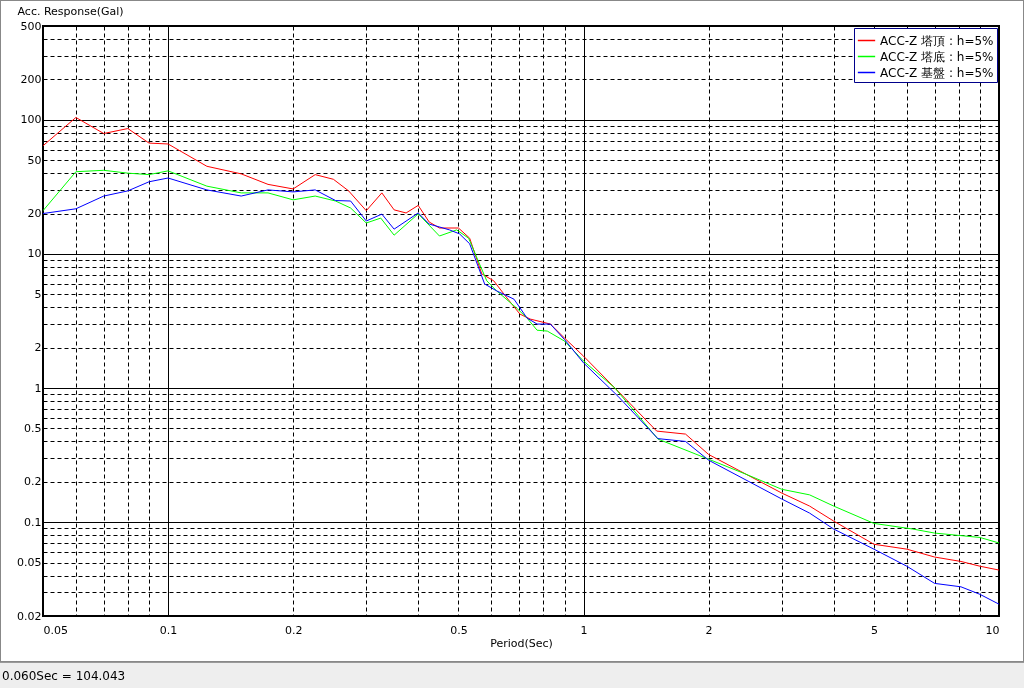 The height and width of the screenshot is (688, 1024). Describe the element at coordinates (937, 72) in the screenshot. I see `legend-label: ACC-Z 基盤 : h=5%` at that location.